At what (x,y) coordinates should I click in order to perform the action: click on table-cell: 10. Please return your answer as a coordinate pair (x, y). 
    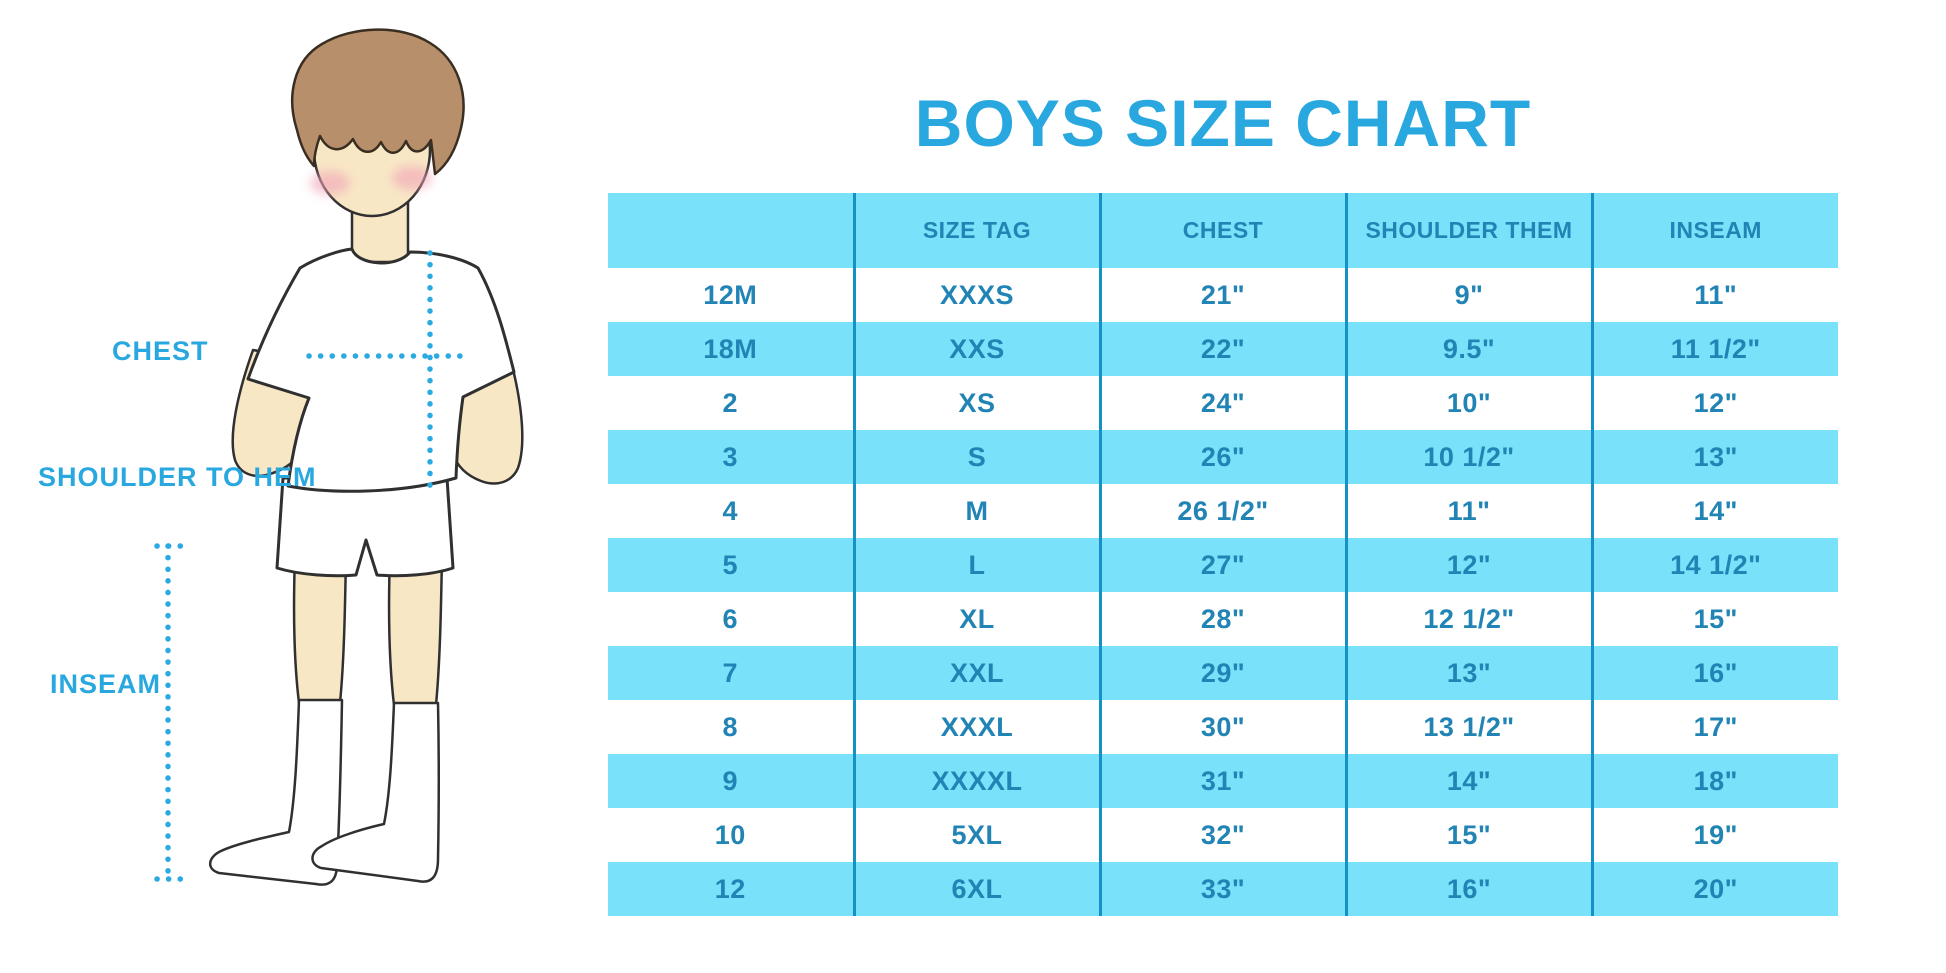
    Looking at the image, I should click on (730, 834).